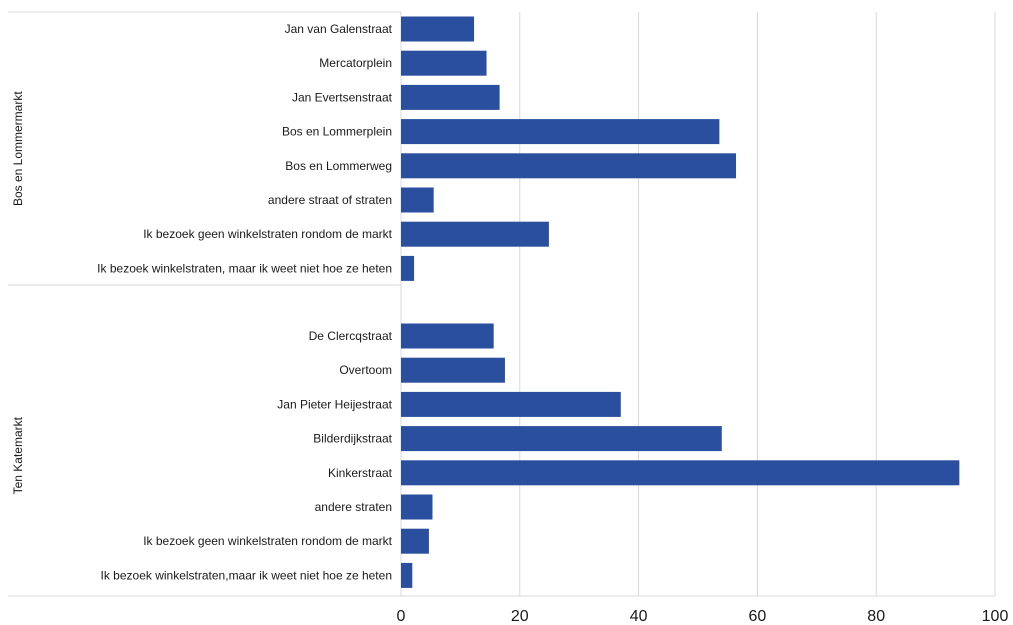 This screenshot has height=625, width=1013. What do you see at coordinates (338, 166) in the screenshot?
I see `category-label: Bos en Lommerweg` at bounding box center [338, 166].